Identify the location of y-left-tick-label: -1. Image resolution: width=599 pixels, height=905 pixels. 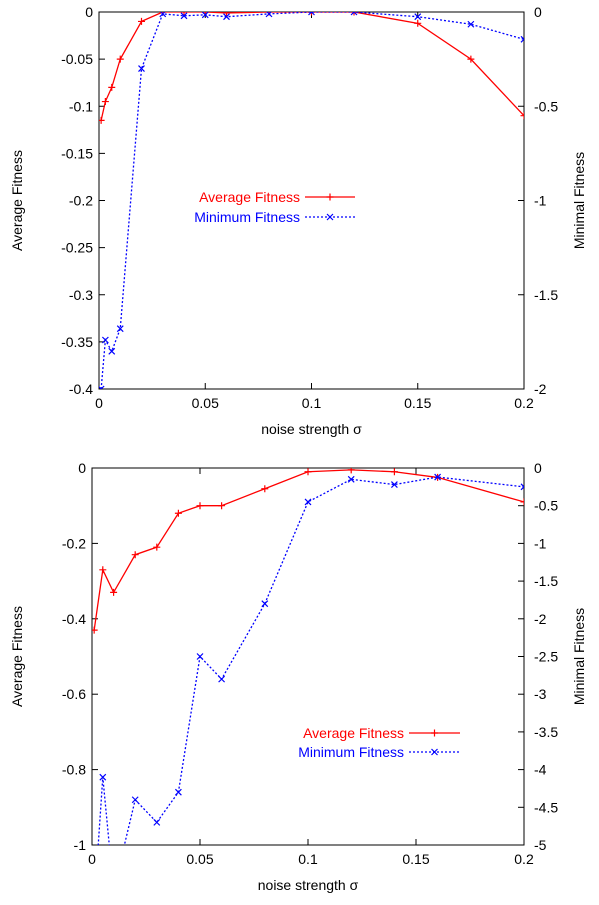
(80, 845).